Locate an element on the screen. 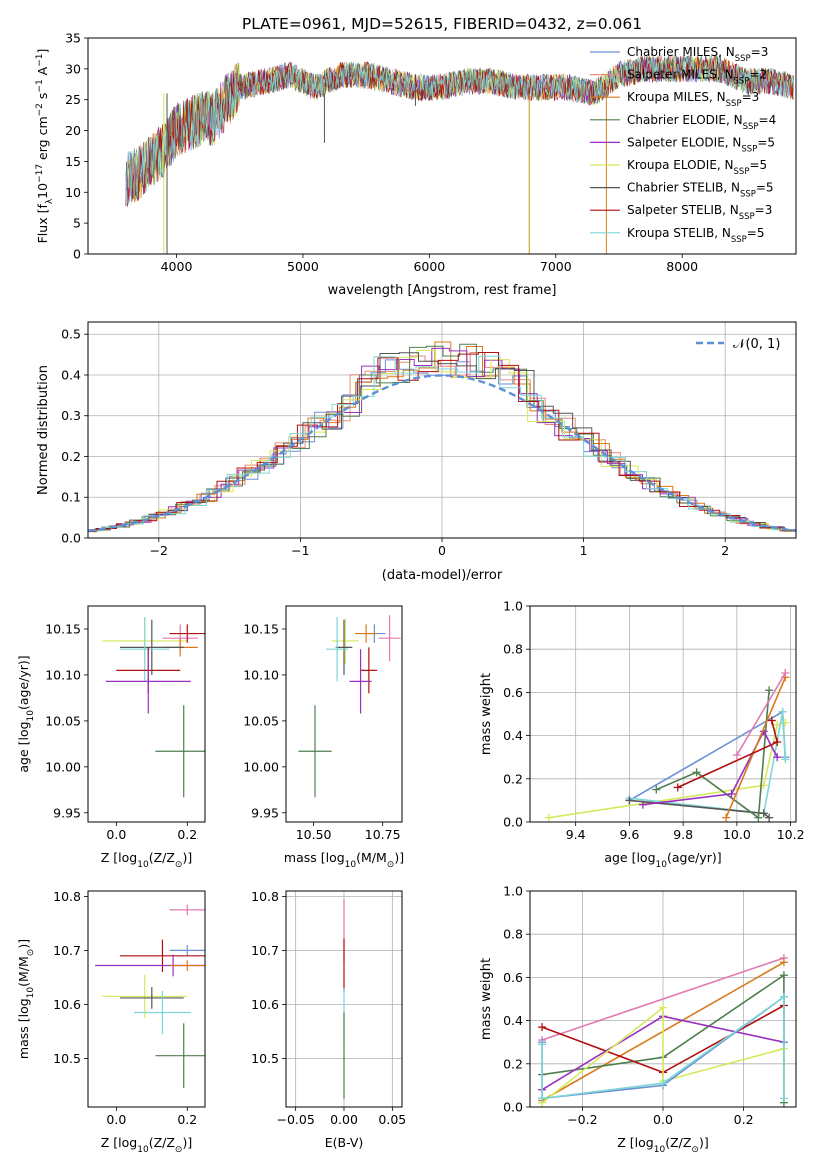 This screenshot has height=1170, width=819. y-tick-label: 15 is located at coordinates (73, 161).